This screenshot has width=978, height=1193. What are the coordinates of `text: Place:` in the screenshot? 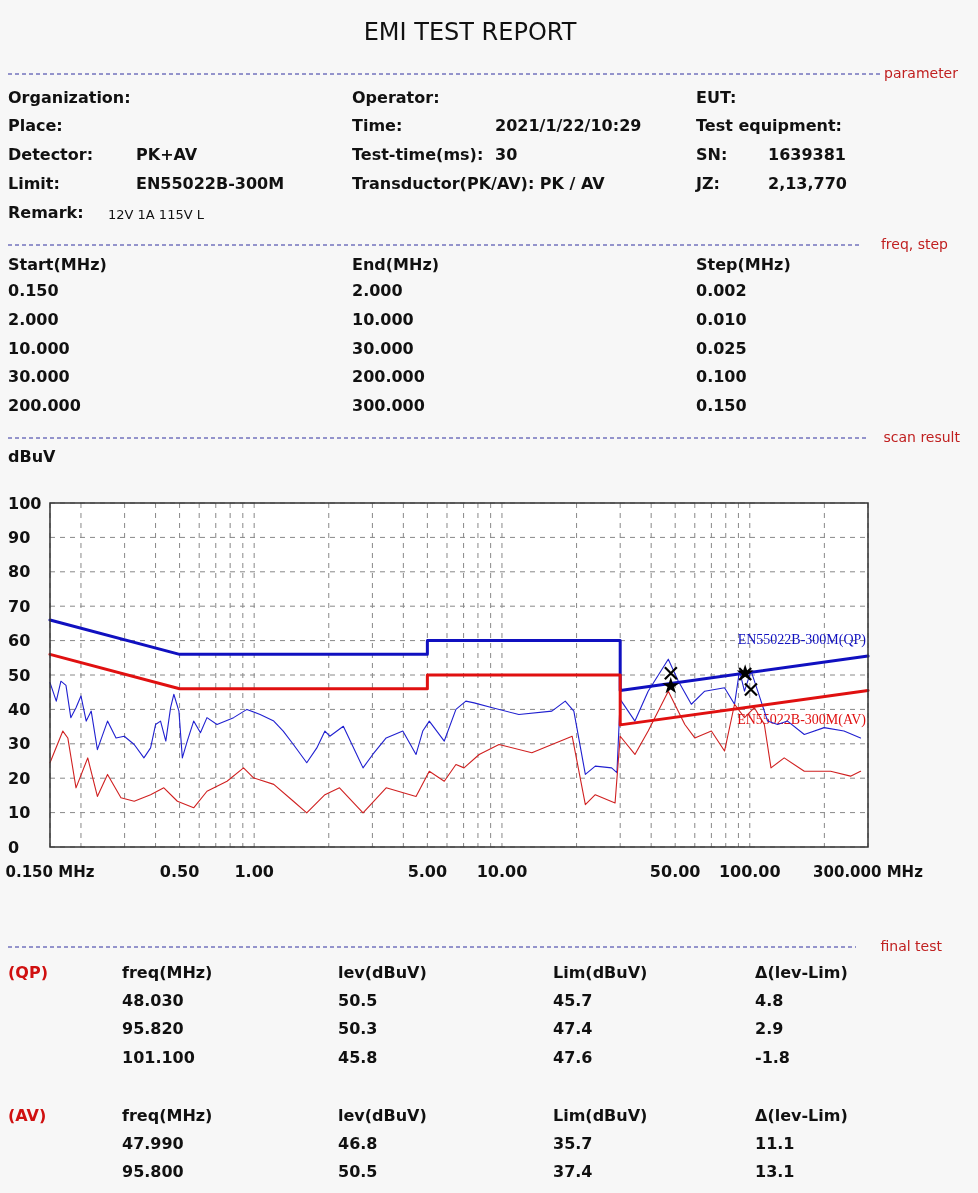 It's located at (35, 125).